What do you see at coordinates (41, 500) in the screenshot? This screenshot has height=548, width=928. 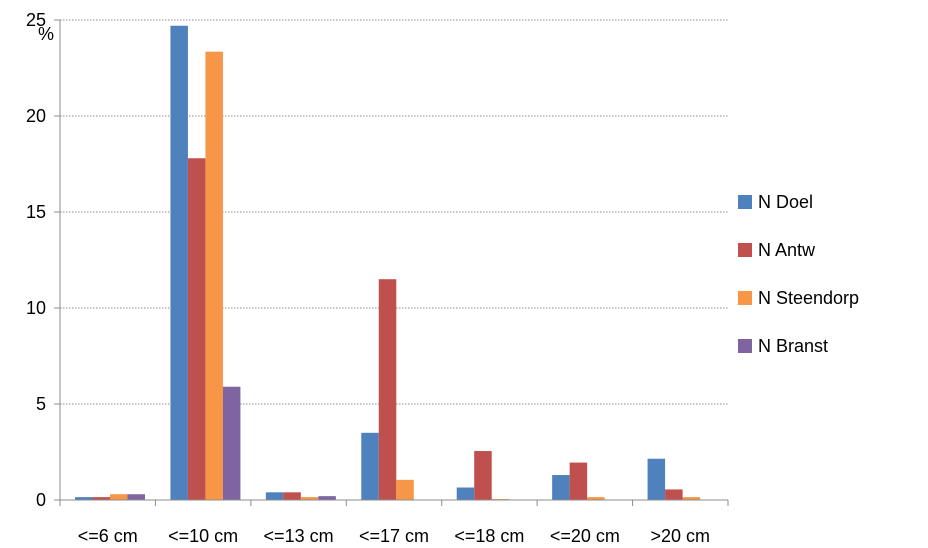 I see `y-tick-label: 0` at bounding box center [41, 500].